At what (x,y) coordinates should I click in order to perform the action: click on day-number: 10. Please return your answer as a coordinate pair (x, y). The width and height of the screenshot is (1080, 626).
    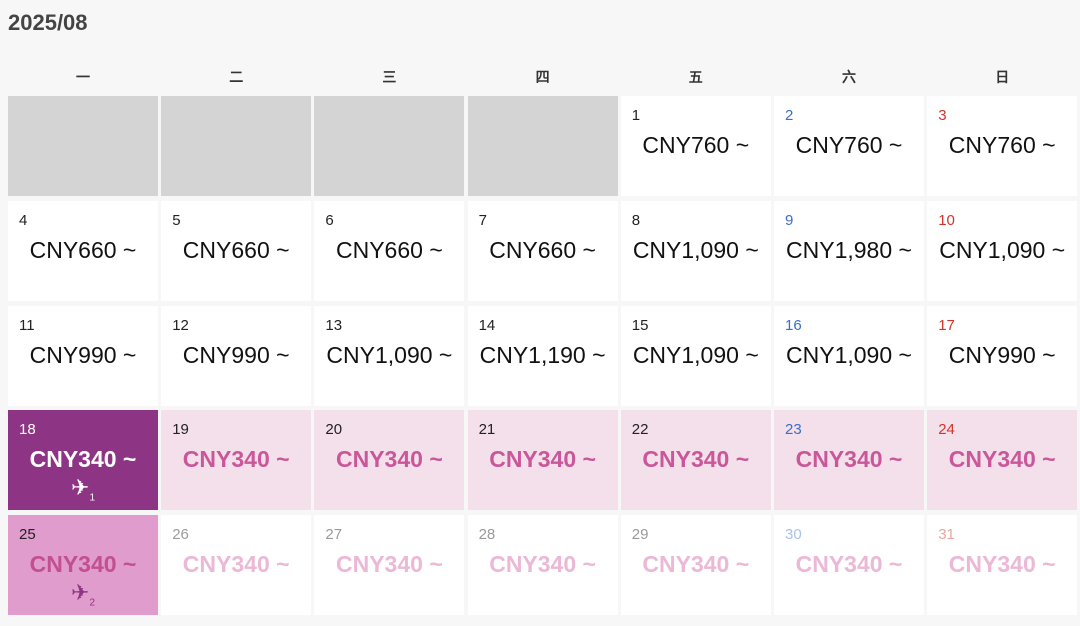
    Looking at the image, I should click on (946, 220).